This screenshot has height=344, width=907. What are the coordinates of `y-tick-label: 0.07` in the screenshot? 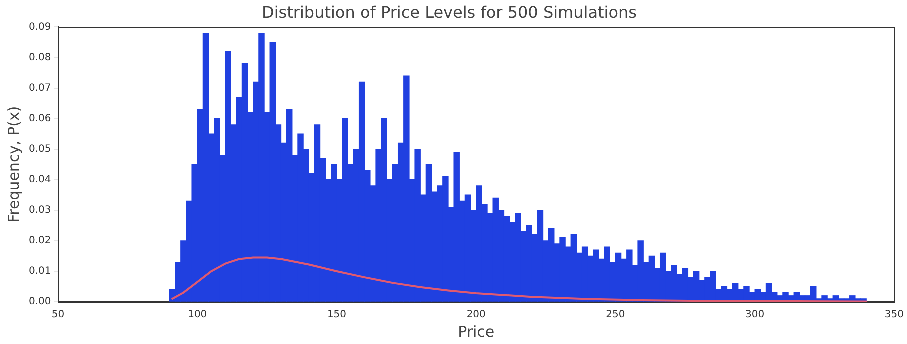 It's located at (40, 88).